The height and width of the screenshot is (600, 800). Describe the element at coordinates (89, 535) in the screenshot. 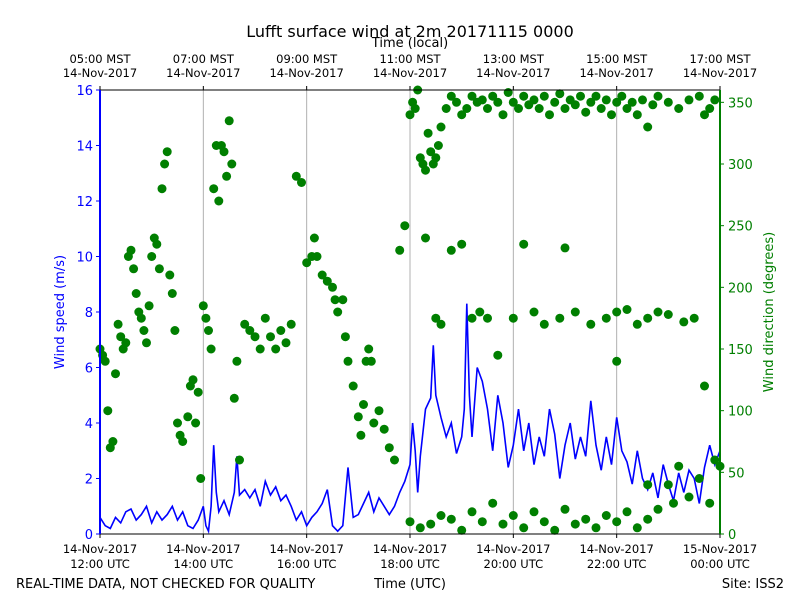

I see `left-tick-label: 0` at that location.